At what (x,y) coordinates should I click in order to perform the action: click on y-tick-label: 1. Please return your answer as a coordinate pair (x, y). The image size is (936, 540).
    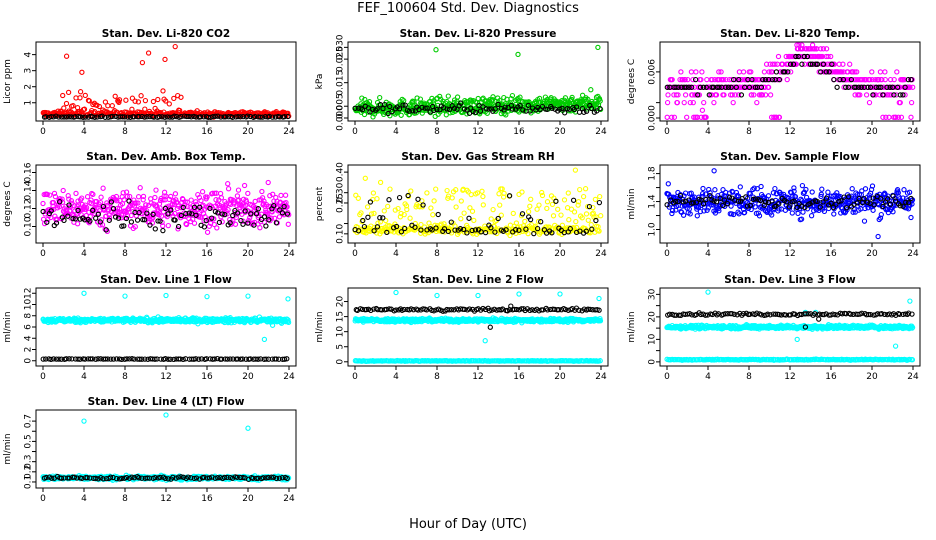
    Looking at the image, I should click on (29, 103).